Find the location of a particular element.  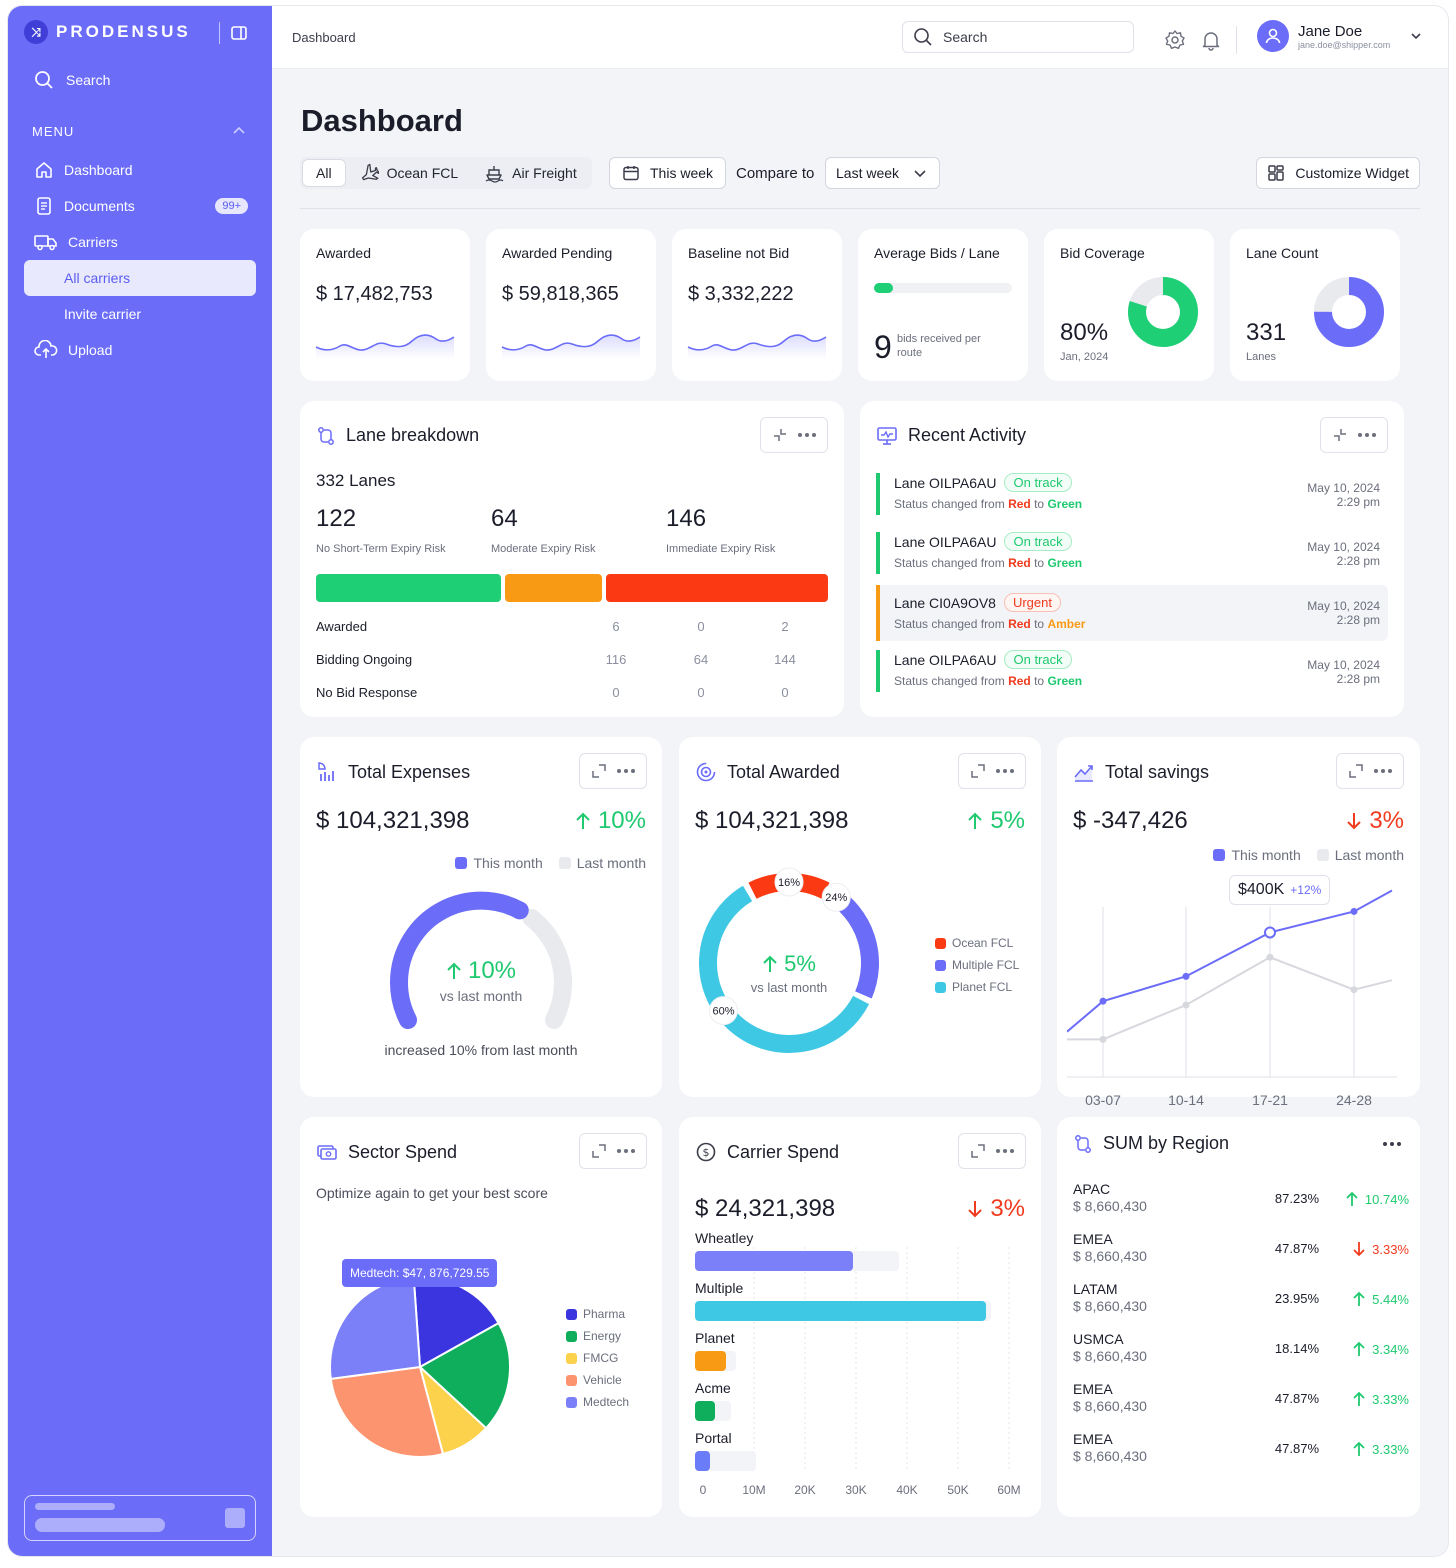

search-icon is located at coordinates (923, 37).